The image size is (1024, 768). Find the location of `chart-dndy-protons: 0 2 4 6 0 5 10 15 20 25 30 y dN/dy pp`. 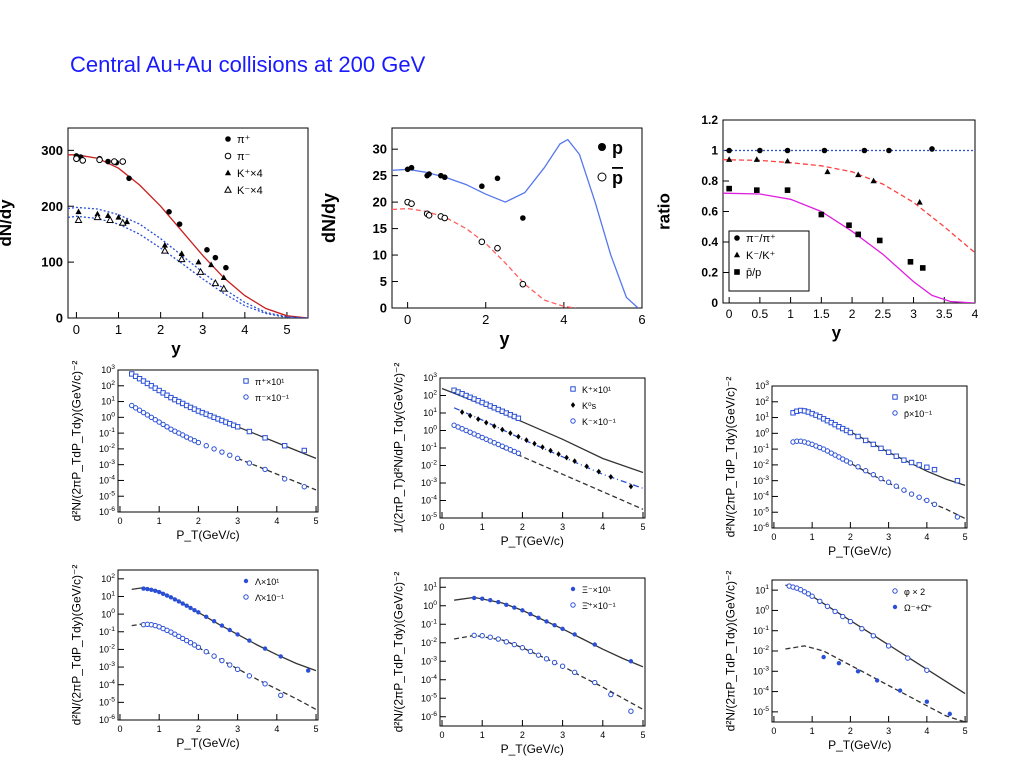

chart-dndy-protons: 0 2 4 6 0 5 10 15 20 25 30 y dN/dy pp is located at coordinates (482, 238).